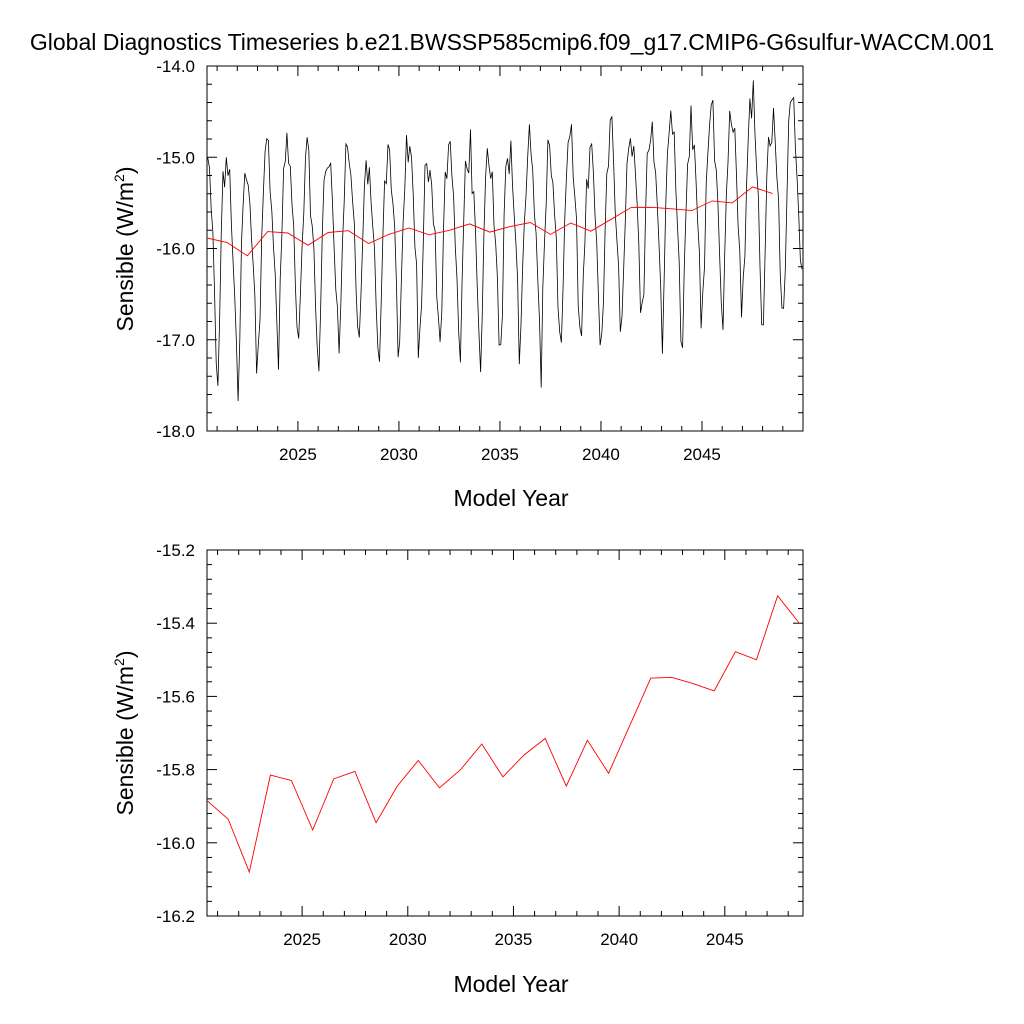  What do you see at coordinates (175, 696) in the screenshot?
I see `y-tick-label: -15.6` at bounding box center [175, 696].